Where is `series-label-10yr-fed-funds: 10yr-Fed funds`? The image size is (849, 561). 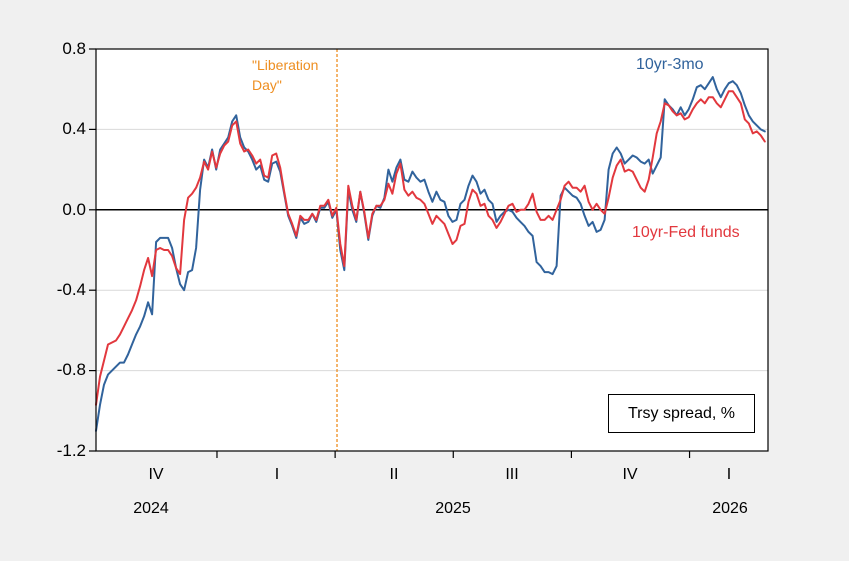 series-label-10yr-fed-funds: 10yr-Fed funds is located at coordinates (686, 232).